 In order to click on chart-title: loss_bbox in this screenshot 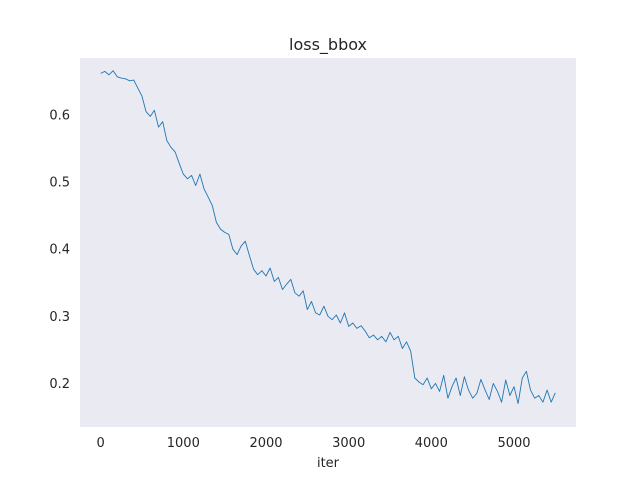, I will do `click(328, 45)`.